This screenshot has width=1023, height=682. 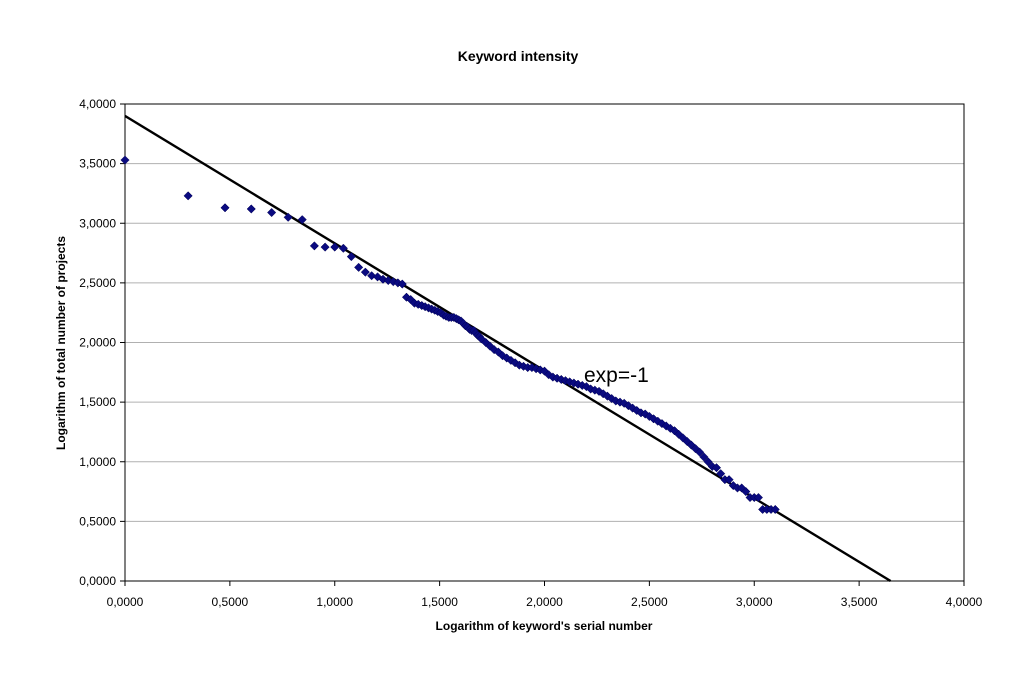 What do you see at coordinates (230, 602) in the screenshot?
I see `x-tick-label: 0,5000` at bounding box center [230, 602].